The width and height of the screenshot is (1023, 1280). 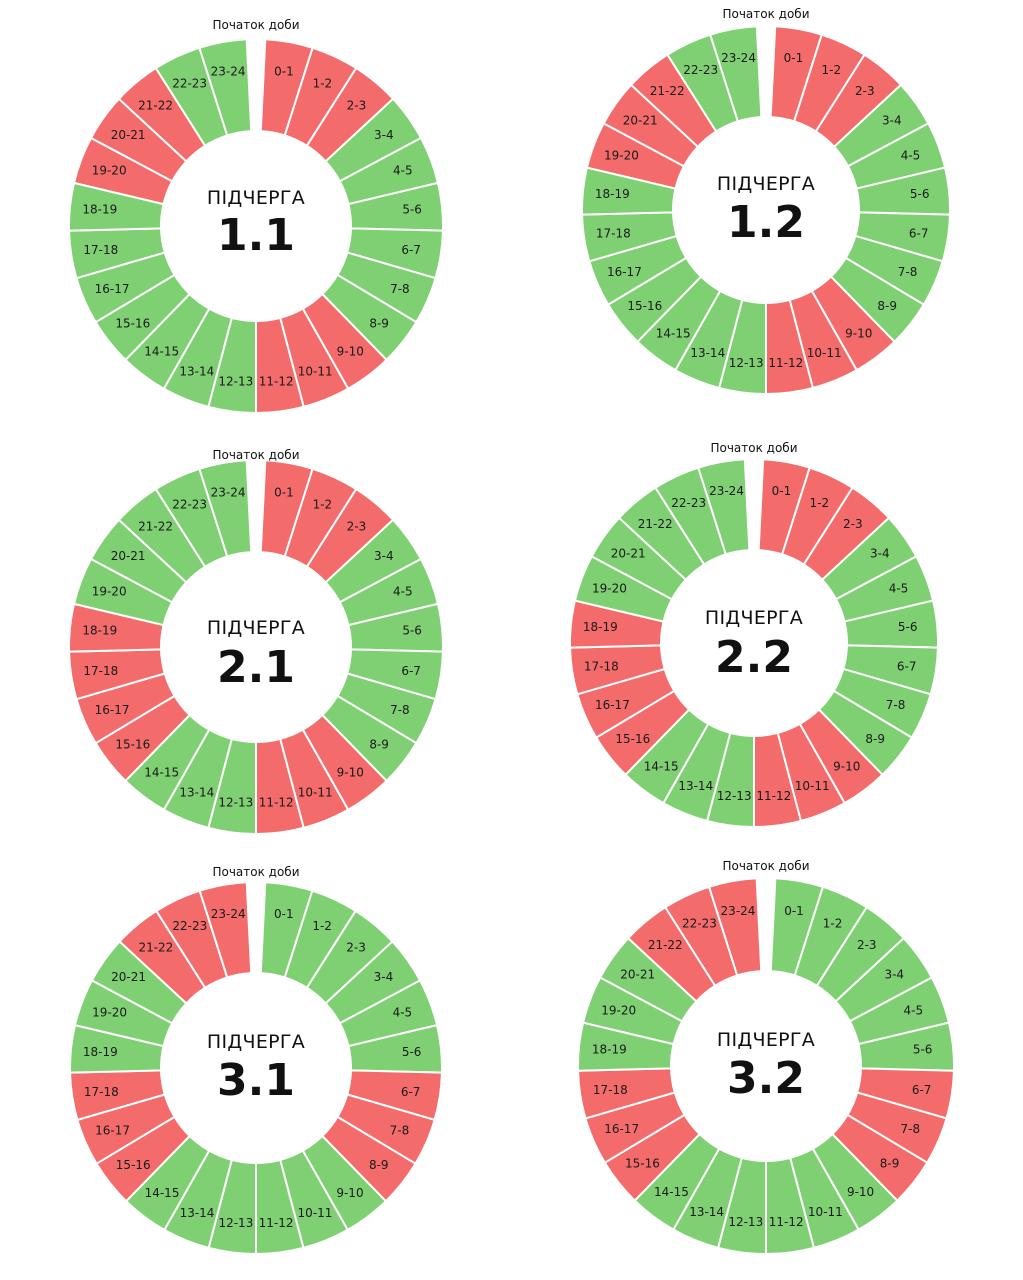 I want to click on hour-label: 20-21, so click(x=640, y=120).